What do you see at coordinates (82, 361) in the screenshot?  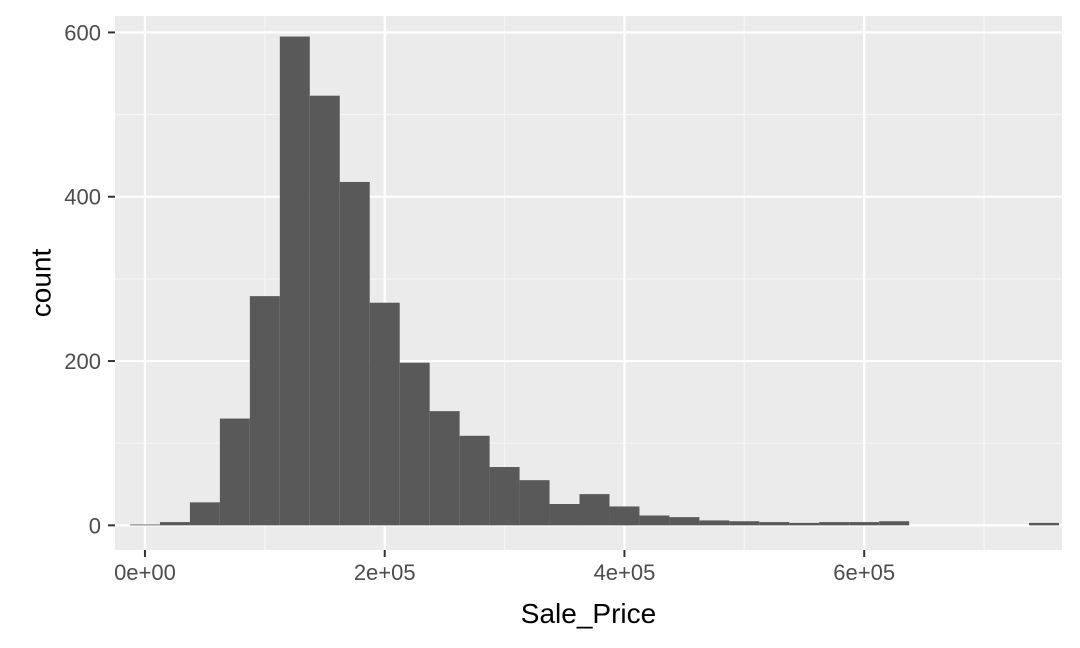 I see `y-tick-label: 200` at bounding box center [82, 361].